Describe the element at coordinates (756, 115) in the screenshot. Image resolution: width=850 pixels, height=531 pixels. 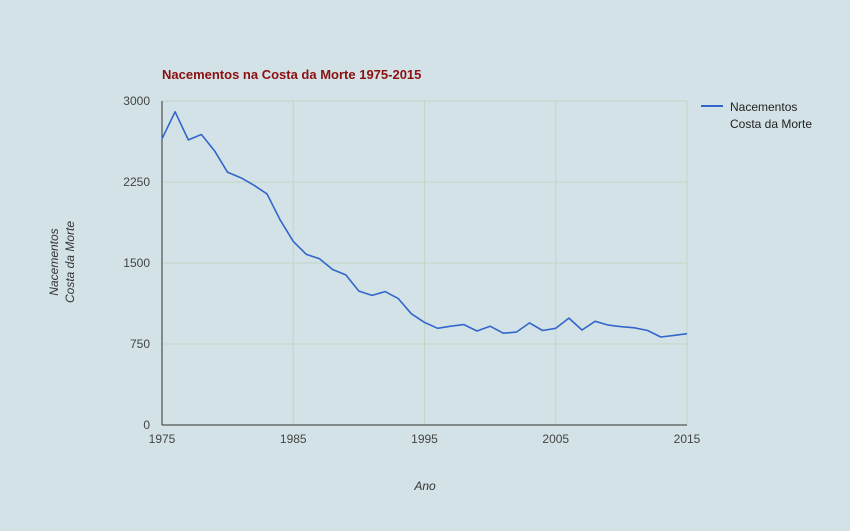
I see `legend: Nacementos Costa da Morte` at that location.